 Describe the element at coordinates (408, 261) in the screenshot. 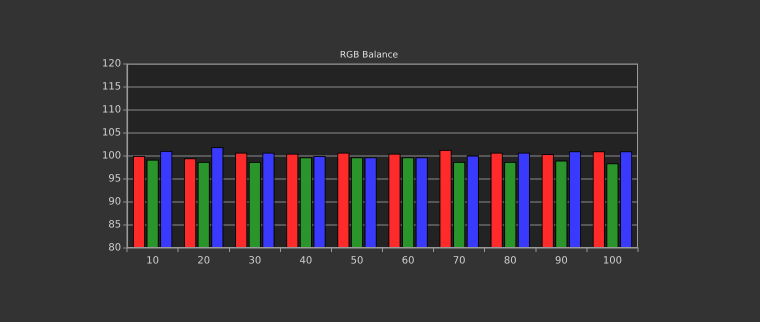

I see `x-tick-label: 60` at that location.